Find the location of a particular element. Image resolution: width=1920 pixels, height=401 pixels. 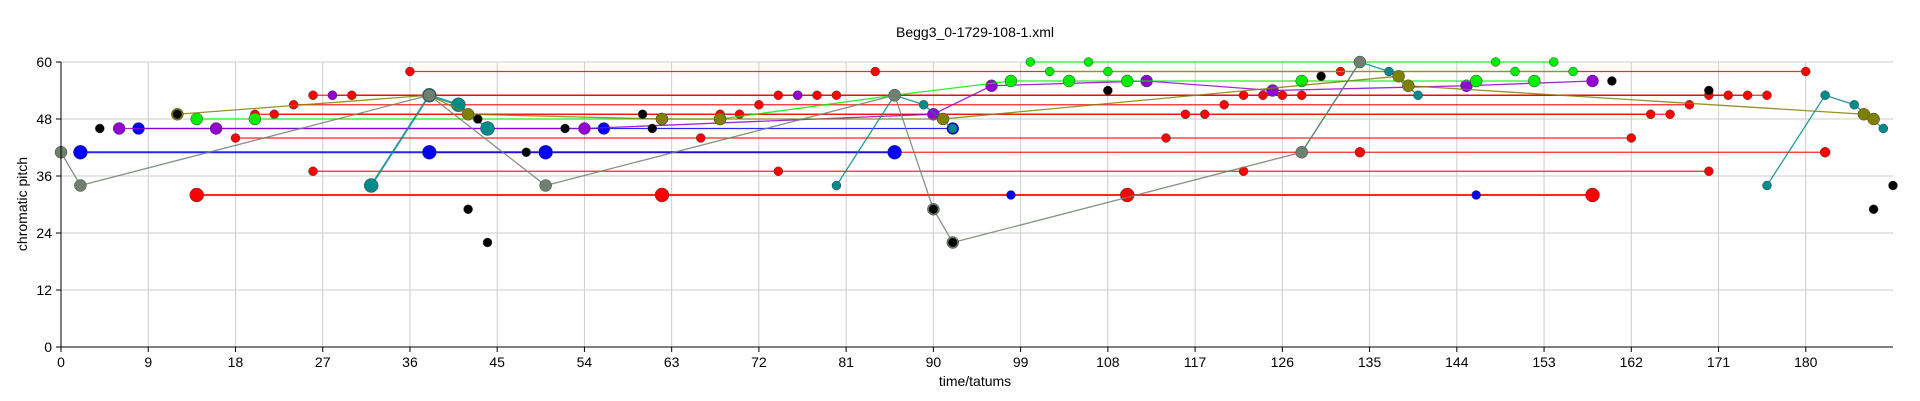

y-tick-label: 12 is located at coordinates (44, 290).